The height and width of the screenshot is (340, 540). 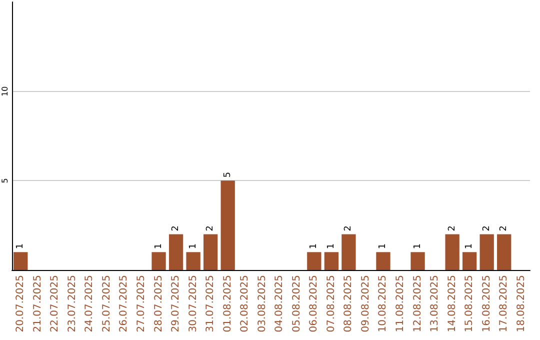 What do you see at coordinates (504, 303) in the screenshot?
I see `x-tick-label: 17.08.2025` at bounding box center [504, 303].